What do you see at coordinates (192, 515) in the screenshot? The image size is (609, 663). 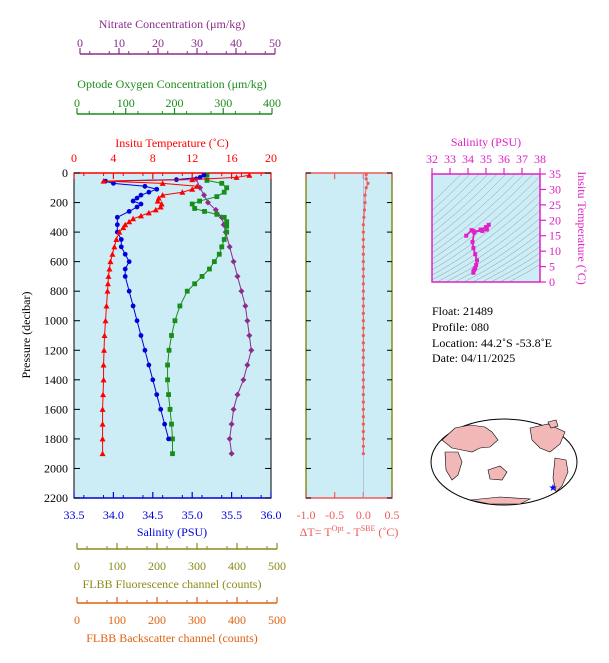 I see `salinity-tick-label: 35.0` at bounding box center [192, 515].